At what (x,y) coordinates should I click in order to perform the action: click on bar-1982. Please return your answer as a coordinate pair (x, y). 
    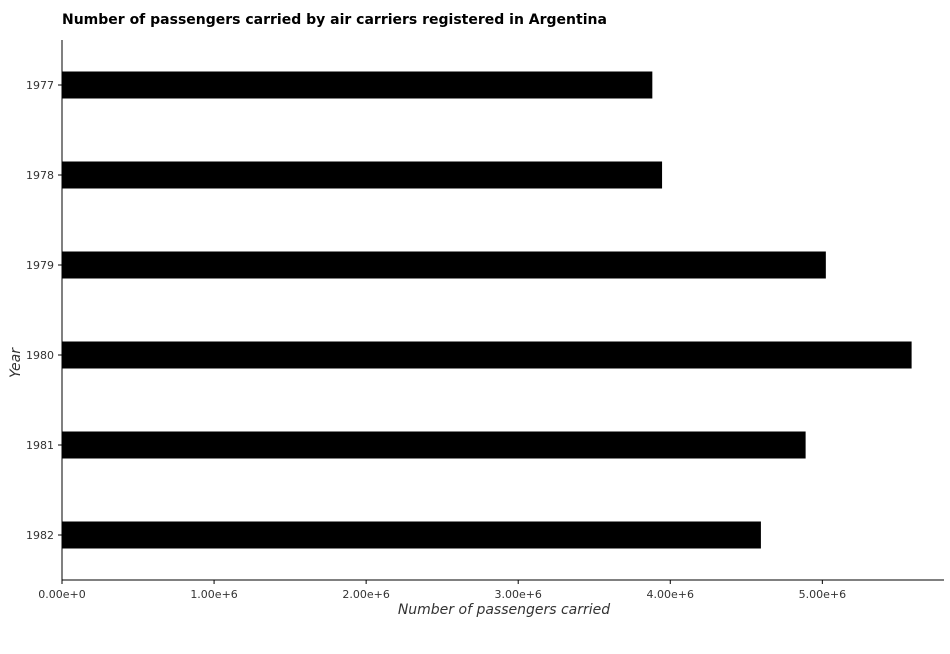
    Looking at the image, I should click on (411, 535).